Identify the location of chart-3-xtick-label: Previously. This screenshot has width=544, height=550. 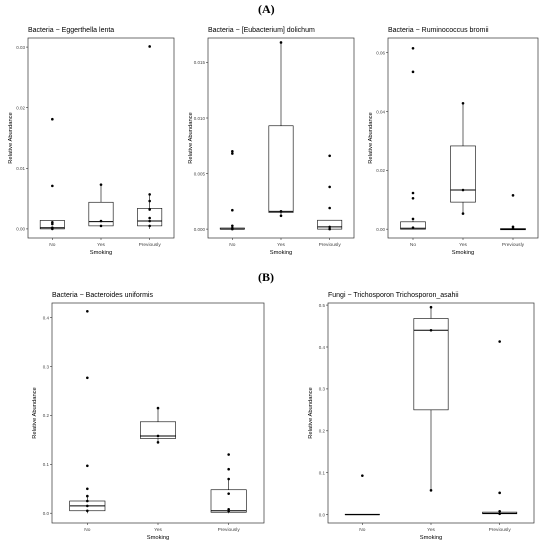
(229, 530).